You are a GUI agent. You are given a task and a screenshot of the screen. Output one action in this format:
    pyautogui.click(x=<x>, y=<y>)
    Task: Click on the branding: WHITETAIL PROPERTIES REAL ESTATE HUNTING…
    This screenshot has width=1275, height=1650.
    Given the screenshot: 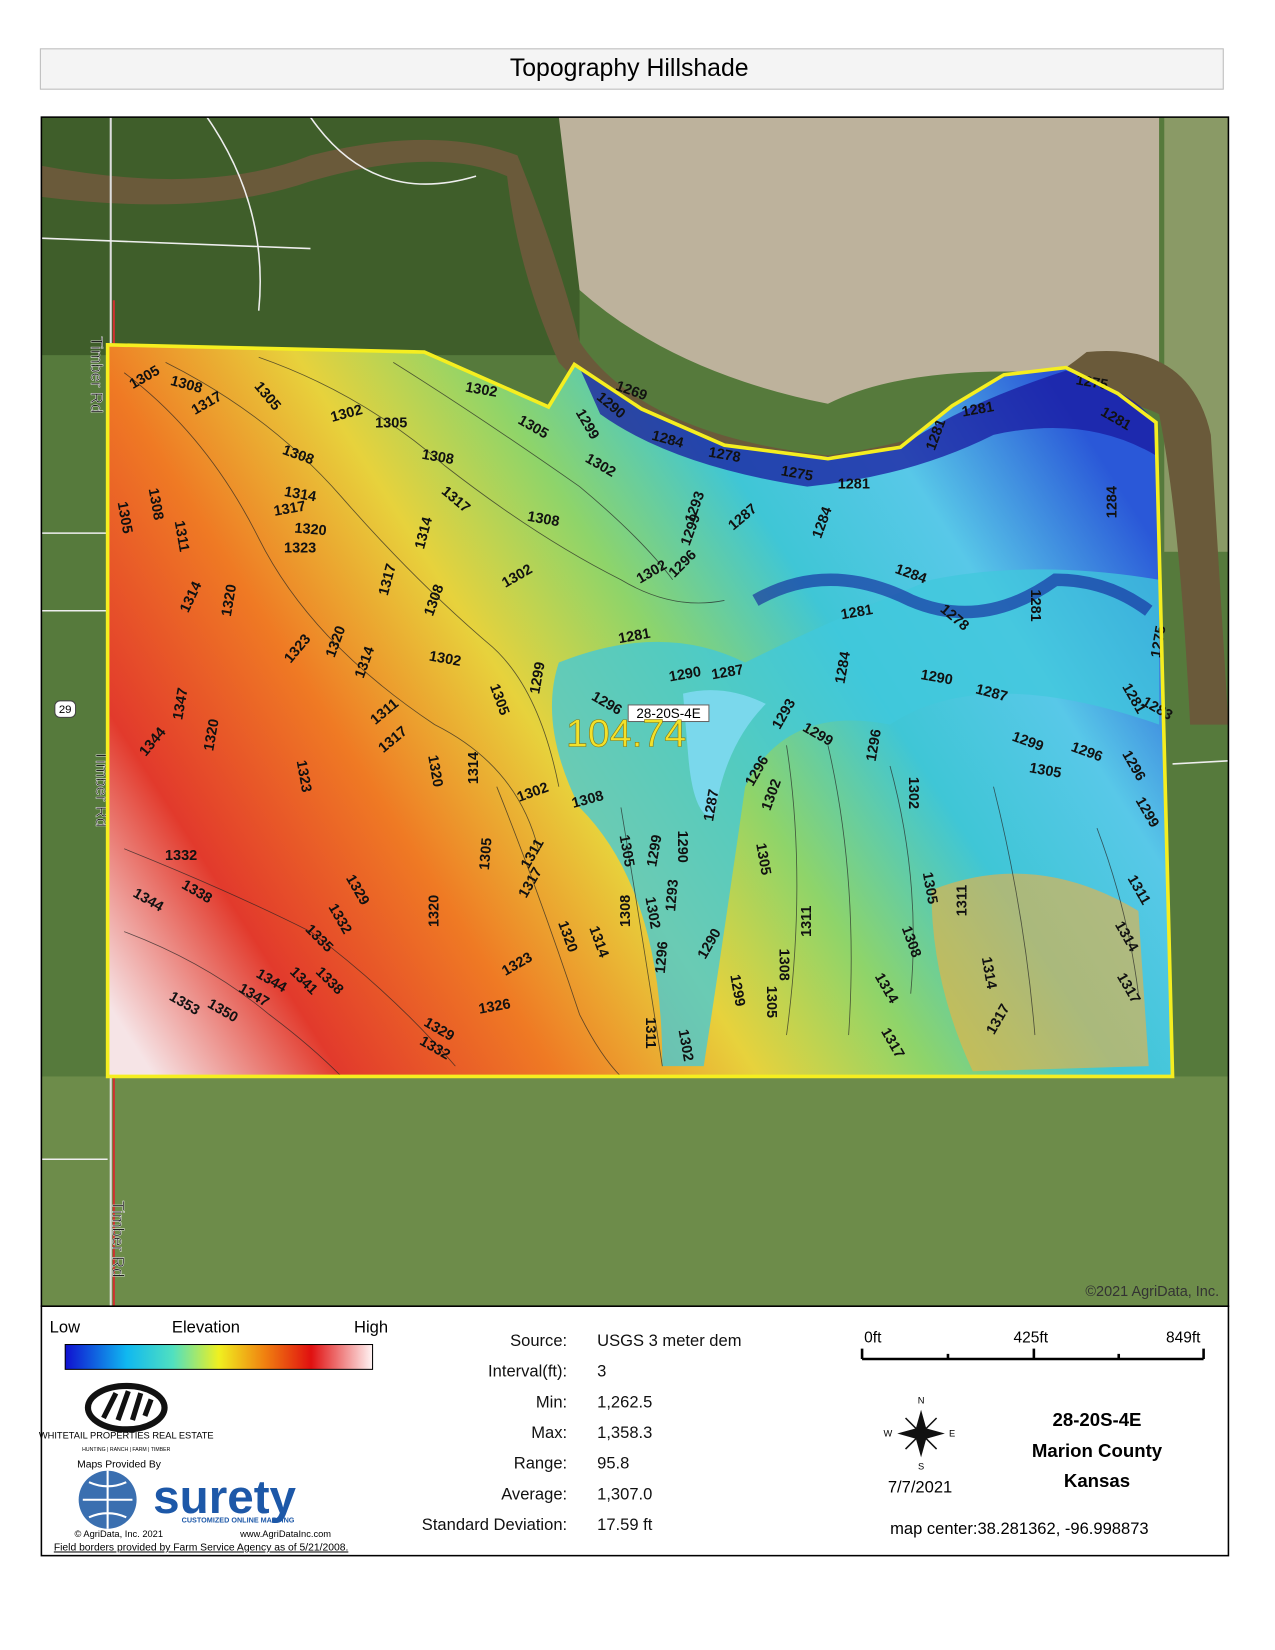 What is the action you would take?
    pyautogui.click(x=194, y=1467)
    